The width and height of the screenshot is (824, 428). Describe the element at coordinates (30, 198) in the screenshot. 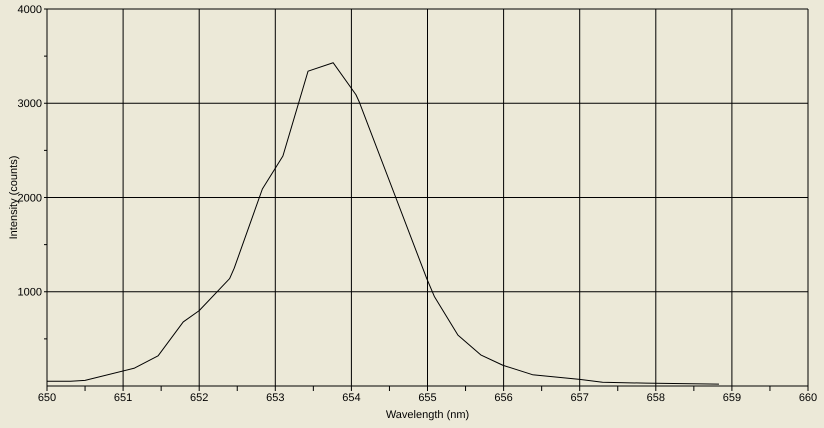

I see `y-tick-label: 2000` at that location.